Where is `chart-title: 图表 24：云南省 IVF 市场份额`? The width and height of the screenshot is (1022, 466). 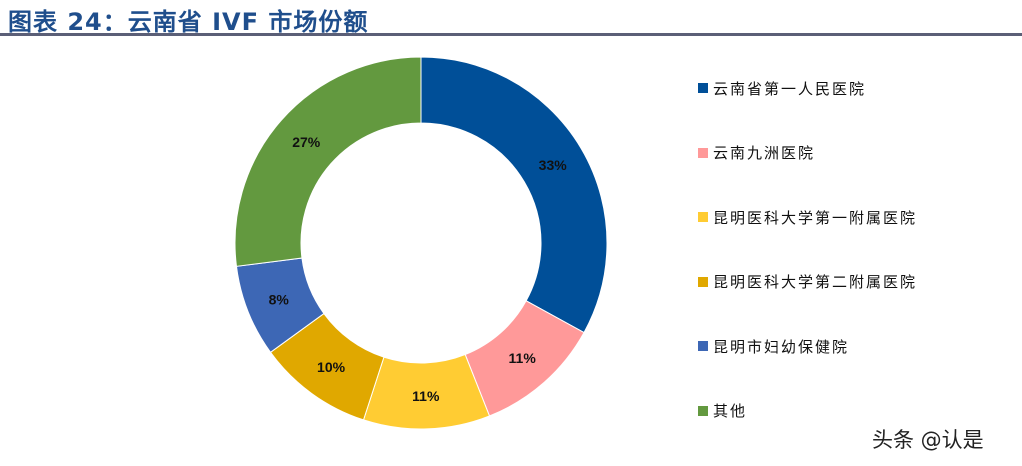 chart-title: 图表 24：云南省 IVF 市场份额 is located at coordinates (188, 22).